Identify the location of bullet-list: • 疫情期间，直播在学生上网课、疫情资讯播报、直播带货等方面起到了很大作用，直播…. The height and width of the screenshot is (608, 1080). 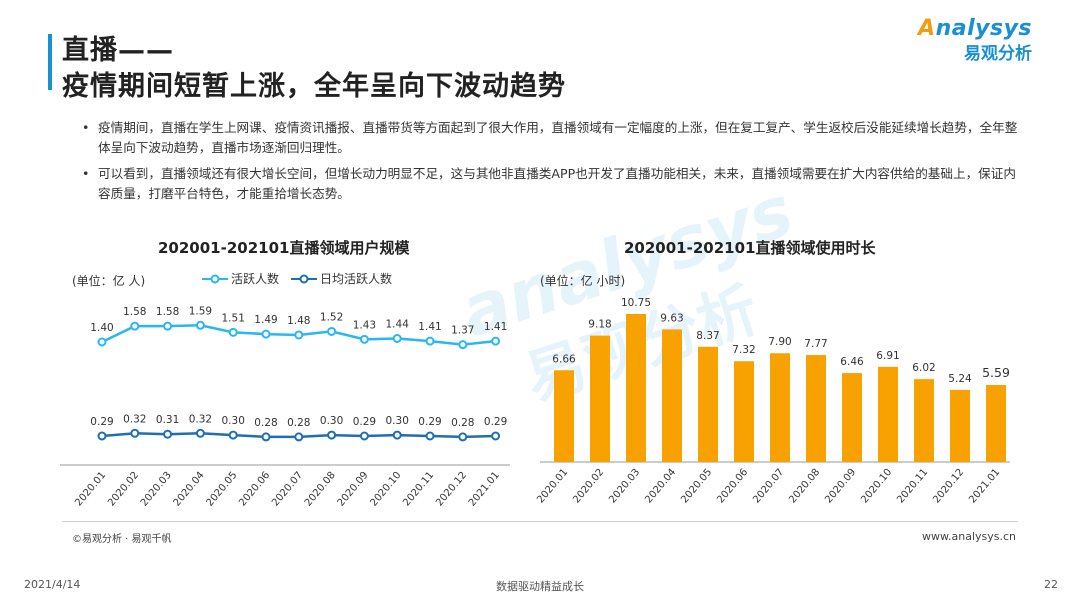
(550, 164).